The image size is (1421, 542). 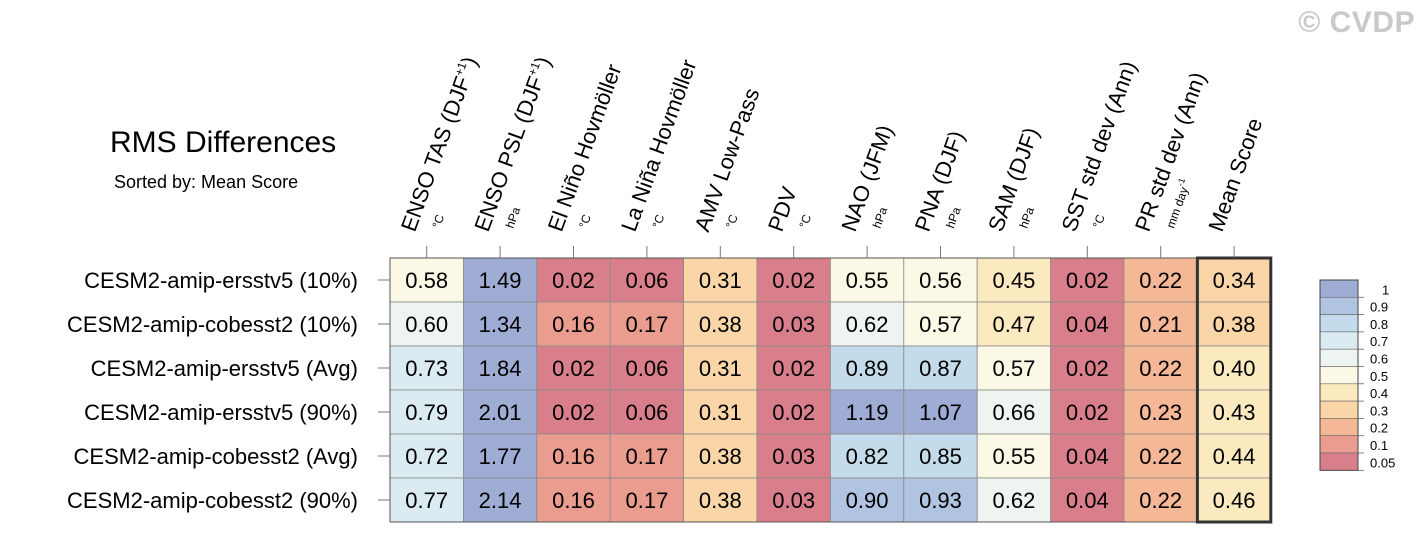 I want to click on colorbar-border, so click(x=1339, y=375).